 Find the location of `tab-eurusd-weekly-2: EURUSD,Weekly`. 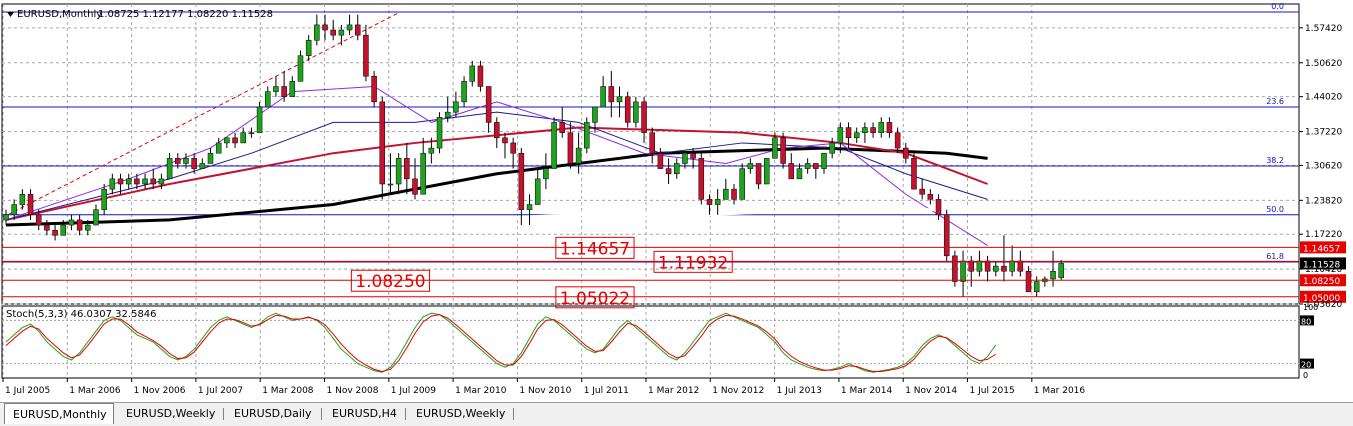

tab-eurusd-weekly-2: EURUSD,Weekly is located at coordinates (461, 414).